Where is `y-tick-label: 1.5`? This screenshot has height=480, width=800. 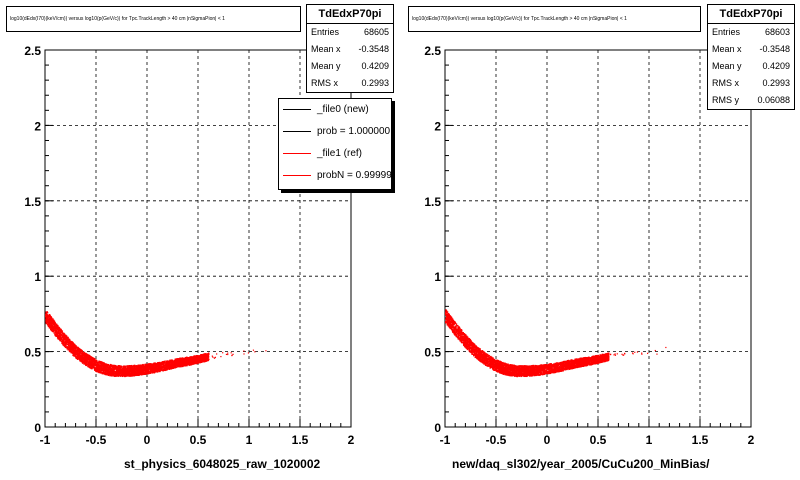
y-tick-label: 1.5 is located at coordinates (432, 202).